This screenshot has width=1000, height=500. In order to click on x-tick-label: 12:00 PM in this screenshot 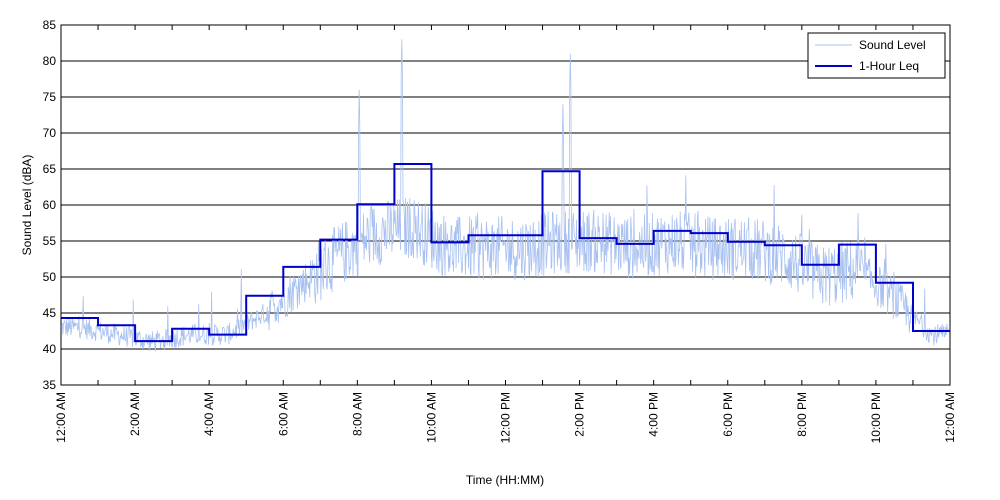, I will do `click(506, 417)`.